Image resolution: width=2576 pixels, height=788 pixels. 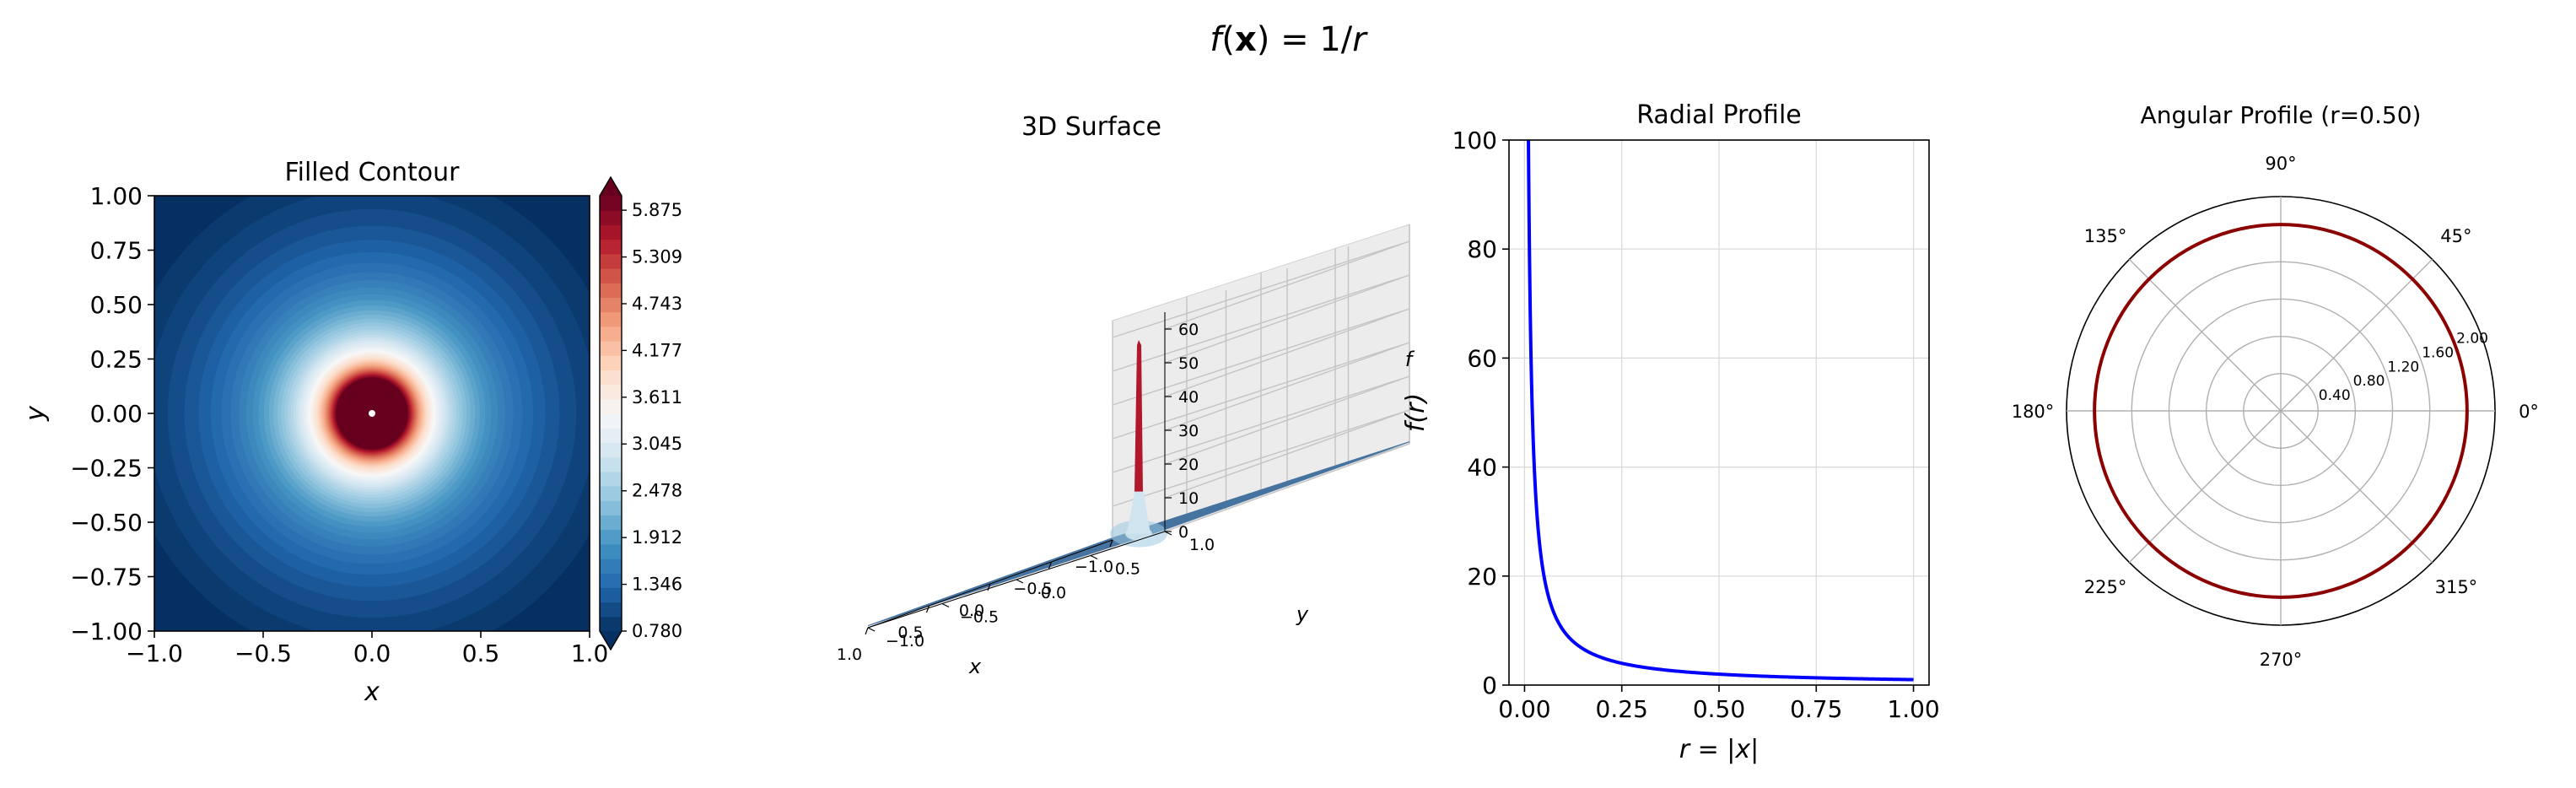 I want to click on surface-z-tick-label: 0, so click(x=1183, y=532).